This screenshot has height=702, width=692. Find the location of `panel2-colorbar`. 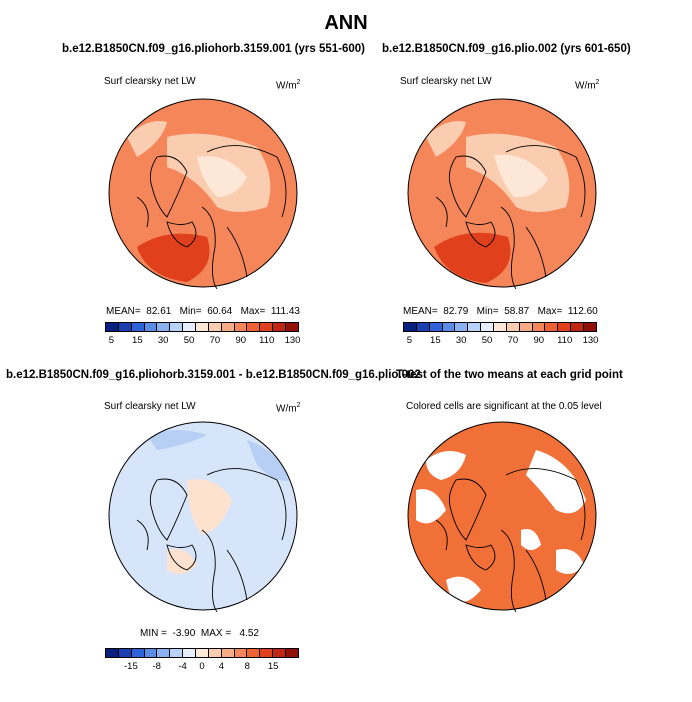

panel2-colorbar is located at coordinates (500, 327).